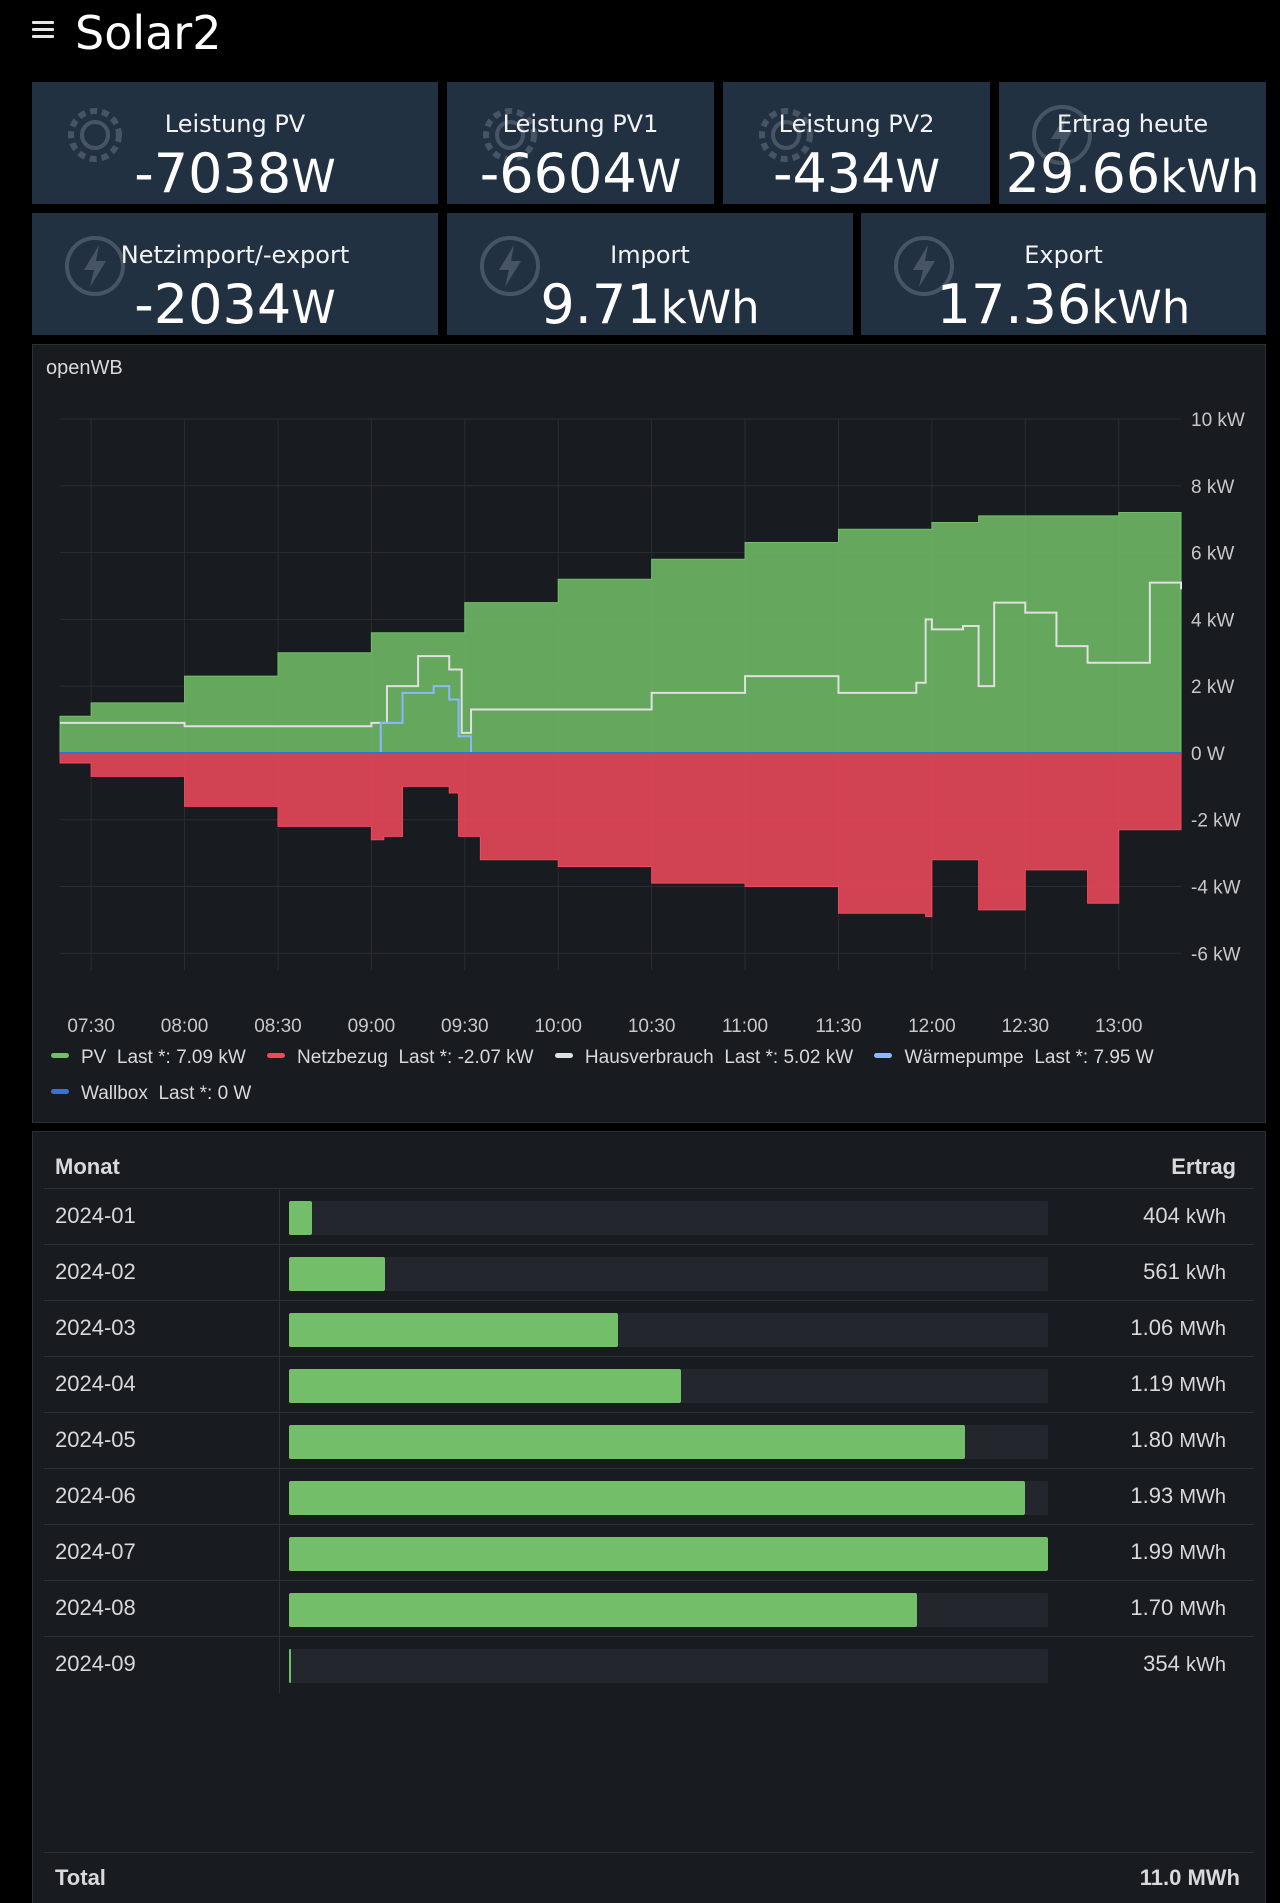  I want to click on month-cell: 2024-05, so click(95, 1439).